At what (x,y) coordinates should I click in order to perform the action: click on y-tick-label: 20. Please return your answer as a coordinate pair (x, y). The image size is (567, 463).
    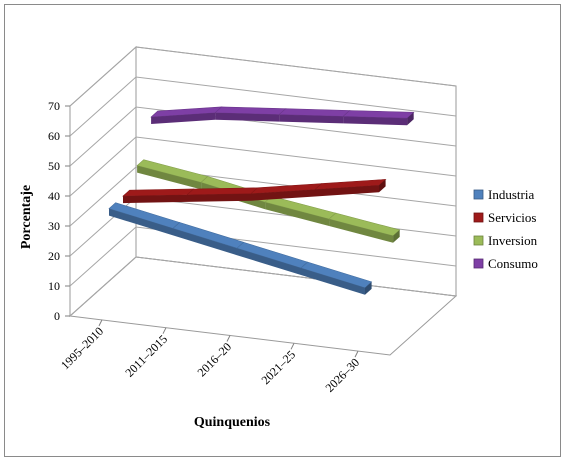
    Looking at the image, I should click on (54, 256).